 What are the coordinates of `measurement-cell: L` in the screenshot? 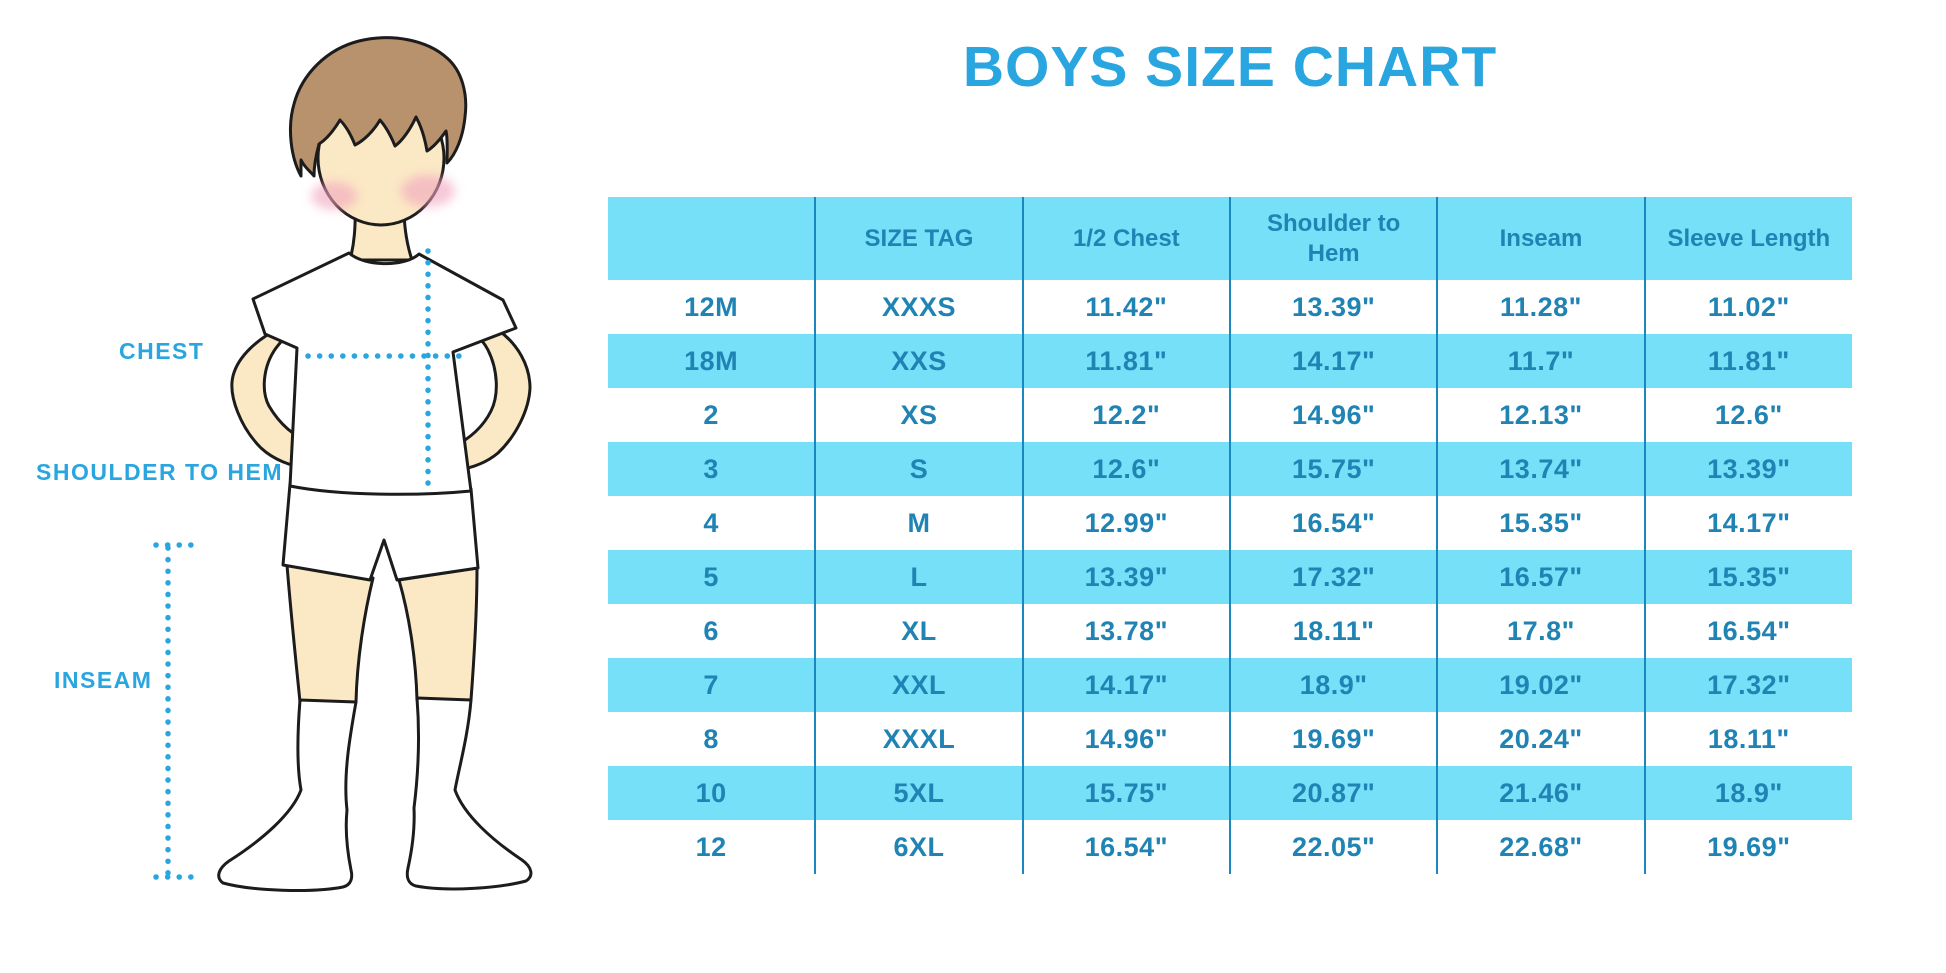 It's located at (918, 577).